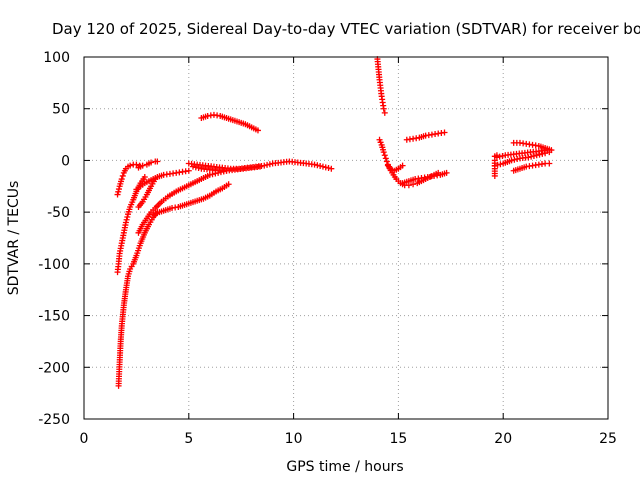 This screenshot has height=480, width=640. Describe the element at coordinates (58, 213) in the screenshot. I see `y-tick-label: -50` at that location.